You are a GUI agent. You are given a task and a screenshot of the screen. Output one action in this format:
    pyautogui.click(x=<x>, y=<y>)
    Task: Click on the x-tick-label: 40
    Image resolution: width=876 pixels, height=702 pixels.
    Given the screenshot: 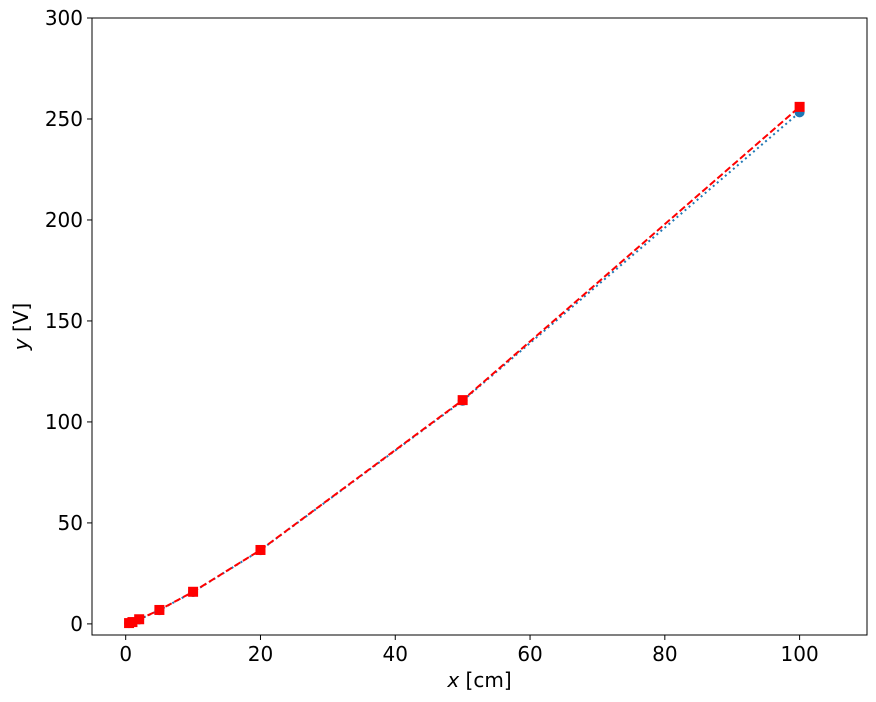 What is the action you would take?
    pyautogui.click(x=395, y=654)
    